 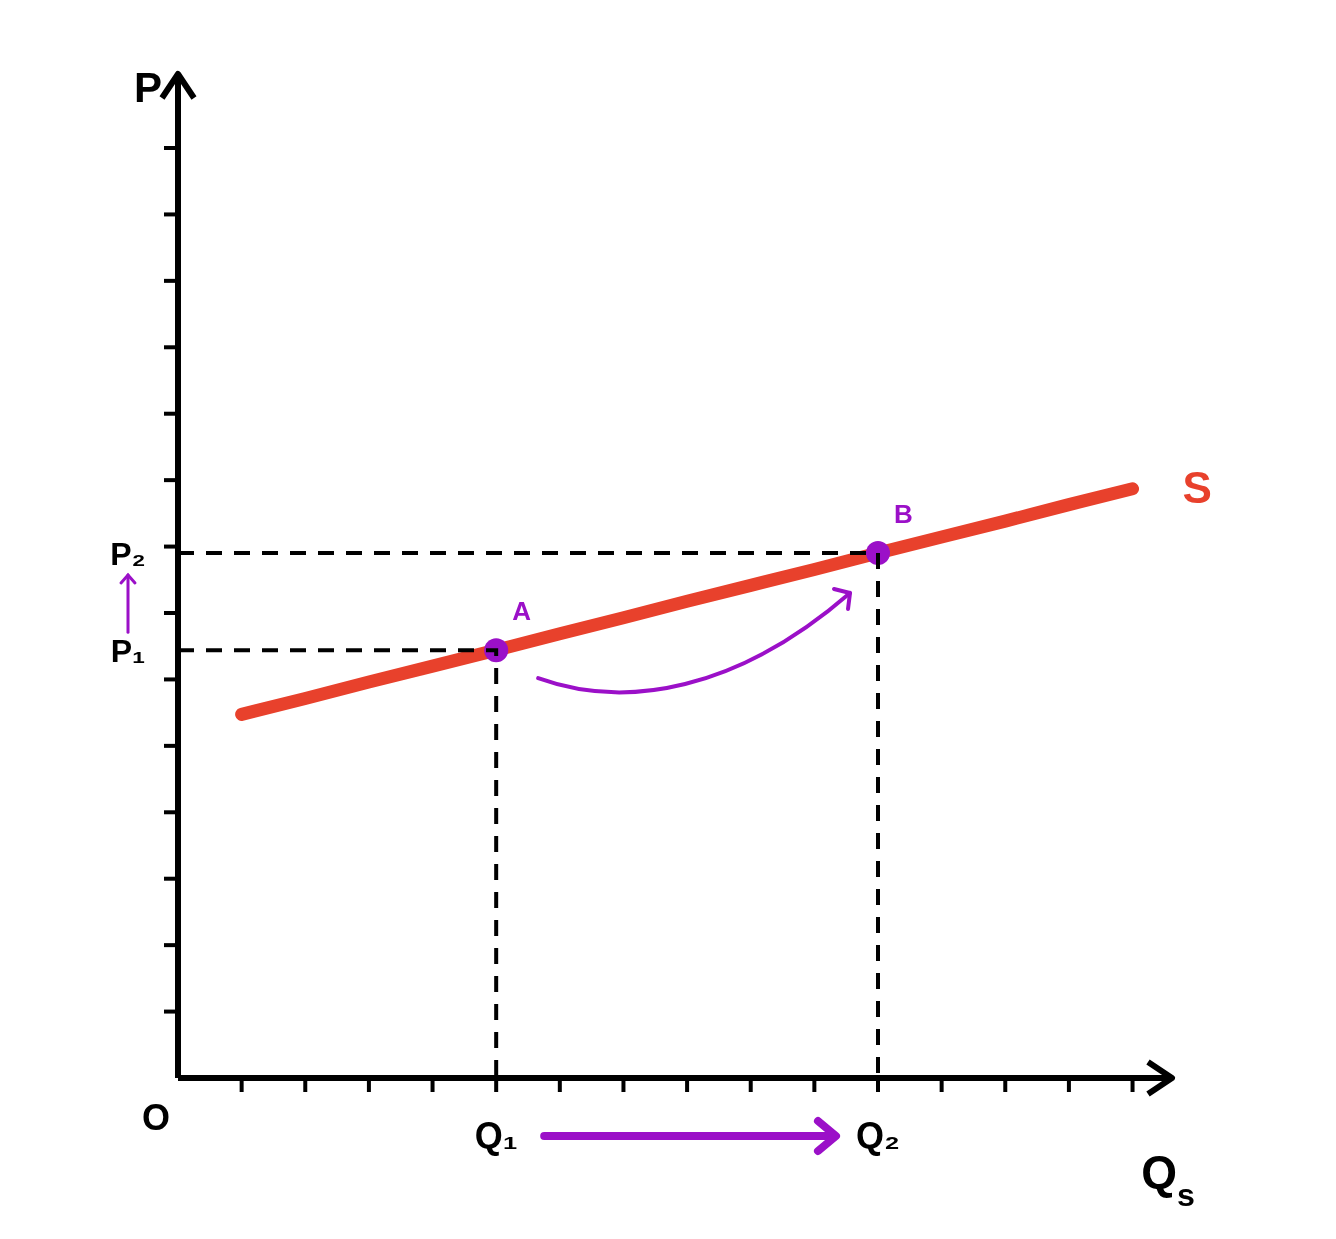 What do you see at coordinates (1197, 487) in the screenshot?
I see `series-label: S` at bounding box center [1197, 487].